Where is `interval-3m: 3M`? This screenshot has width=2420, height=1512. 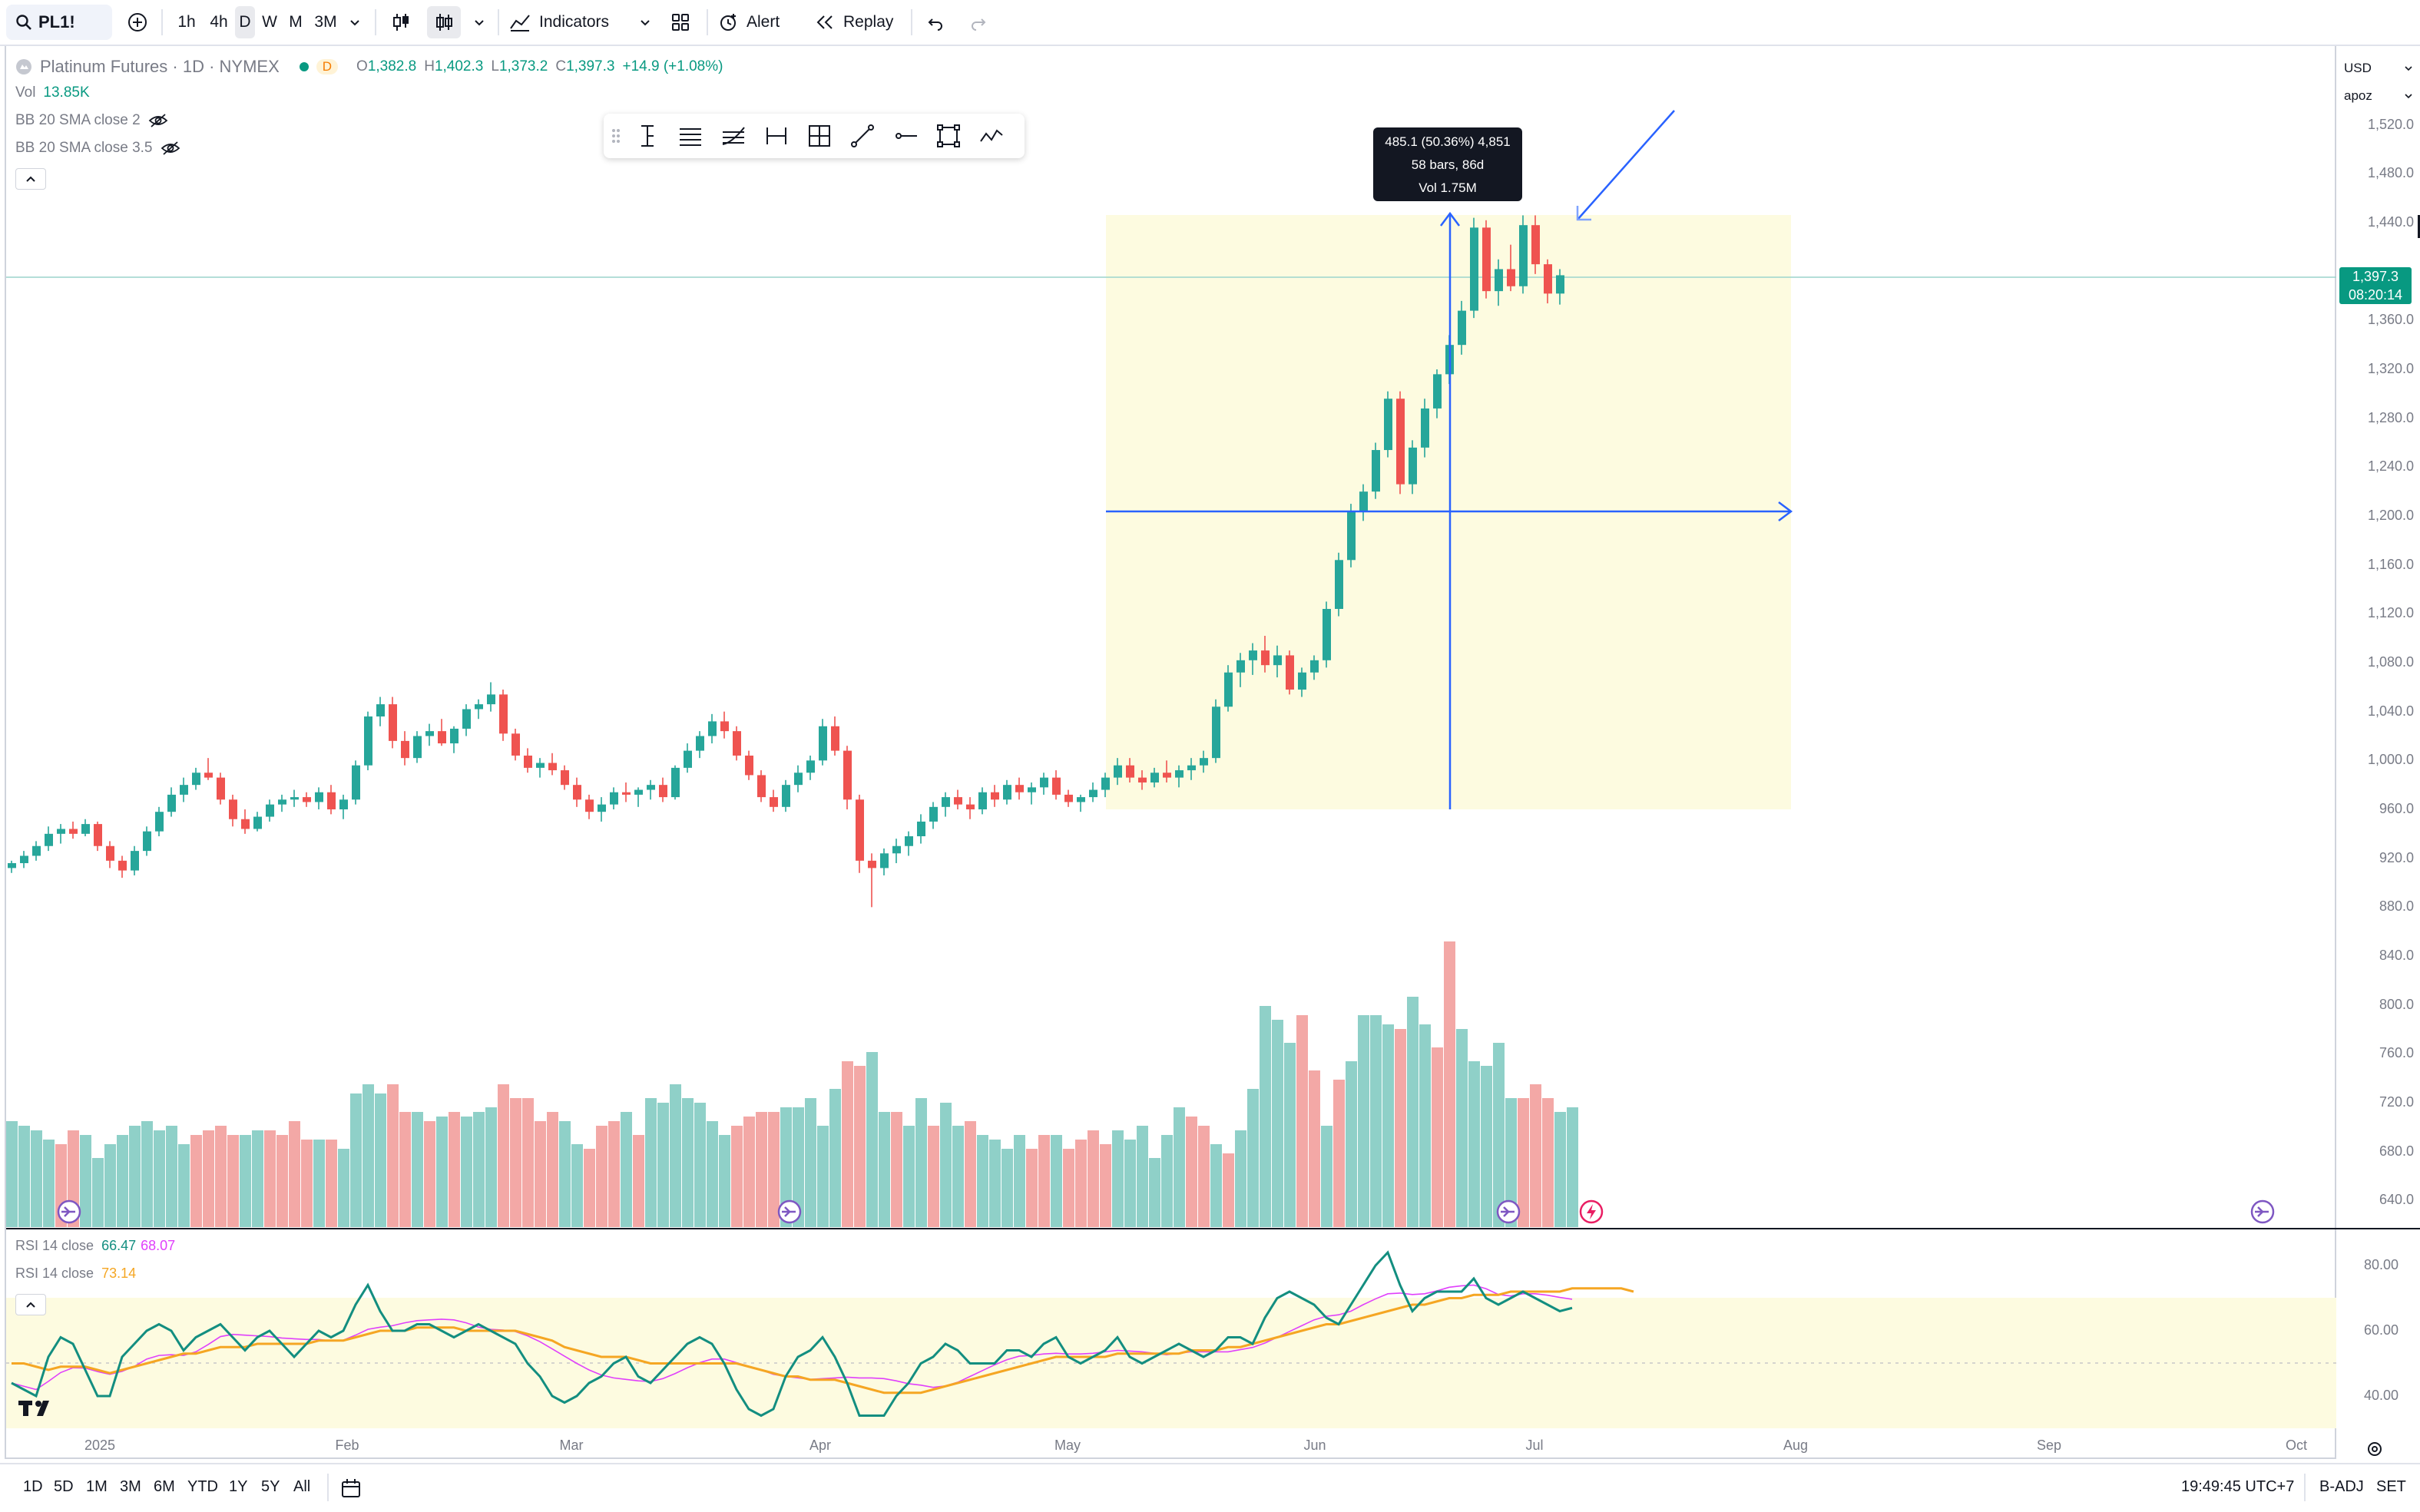
interval-3m: 3M is located at coordinates (325, 22).